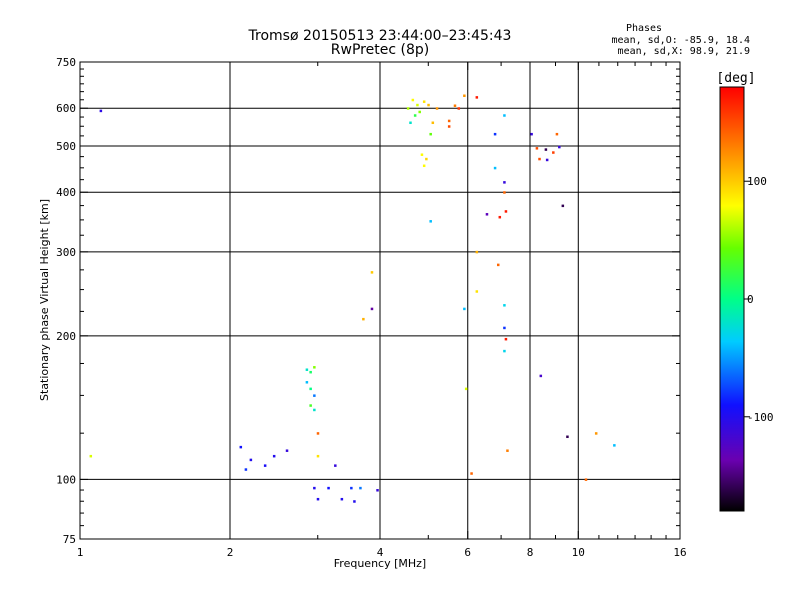 This screenshot has width=800, height=600. I want to click on colorbar-tick-label: -100, so click(760, 417).